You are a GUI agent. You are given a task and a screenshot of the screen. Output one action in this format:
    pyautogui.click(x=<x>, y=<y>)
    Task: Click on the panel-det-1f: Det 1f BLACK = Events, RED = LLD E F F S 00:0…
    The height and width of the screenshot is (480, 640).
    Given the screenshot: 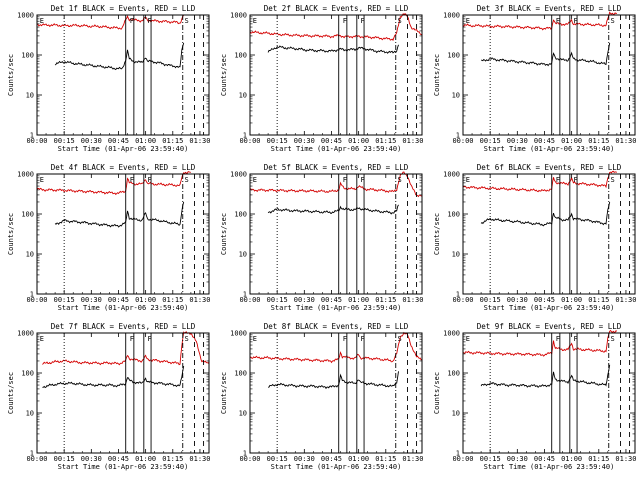 What is the action you would take?
    pyautogui.click(x=108, y=78)
    